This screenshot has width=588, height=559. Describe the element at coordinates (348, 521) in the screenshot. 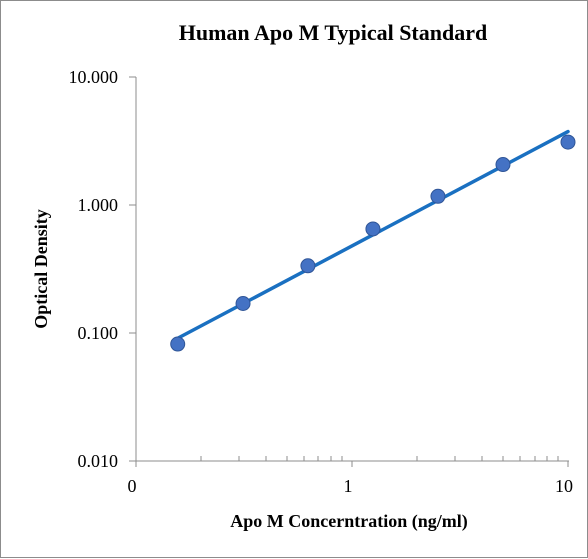

I see `x-axis-label: Apo M Concerntration (ng/ml)` at that location.